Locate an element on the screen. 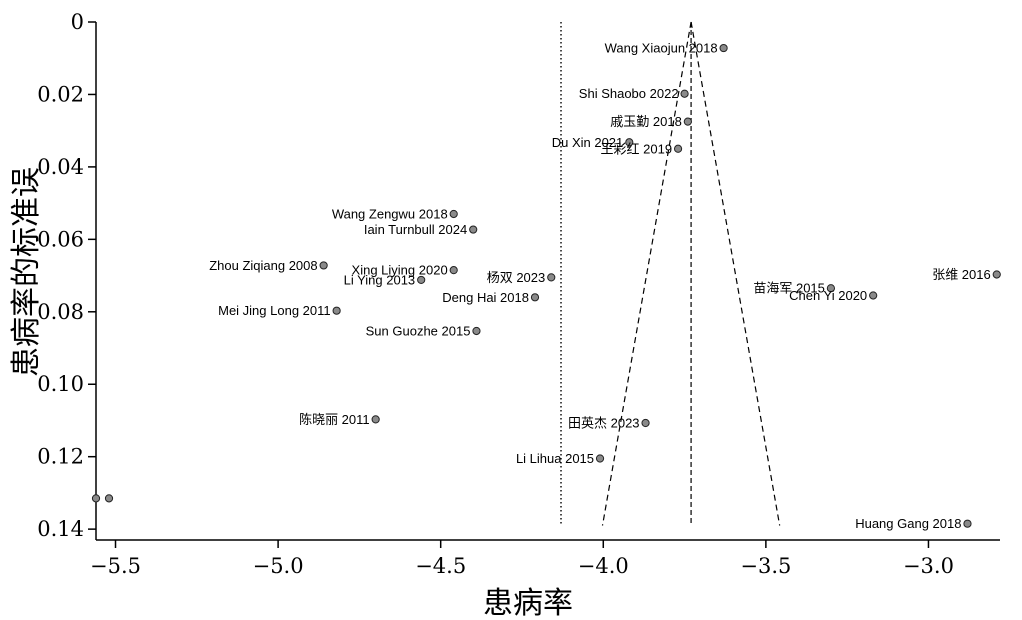  data-point-label: Wang Zengwu 2018 is located at coordinates (390, 213).